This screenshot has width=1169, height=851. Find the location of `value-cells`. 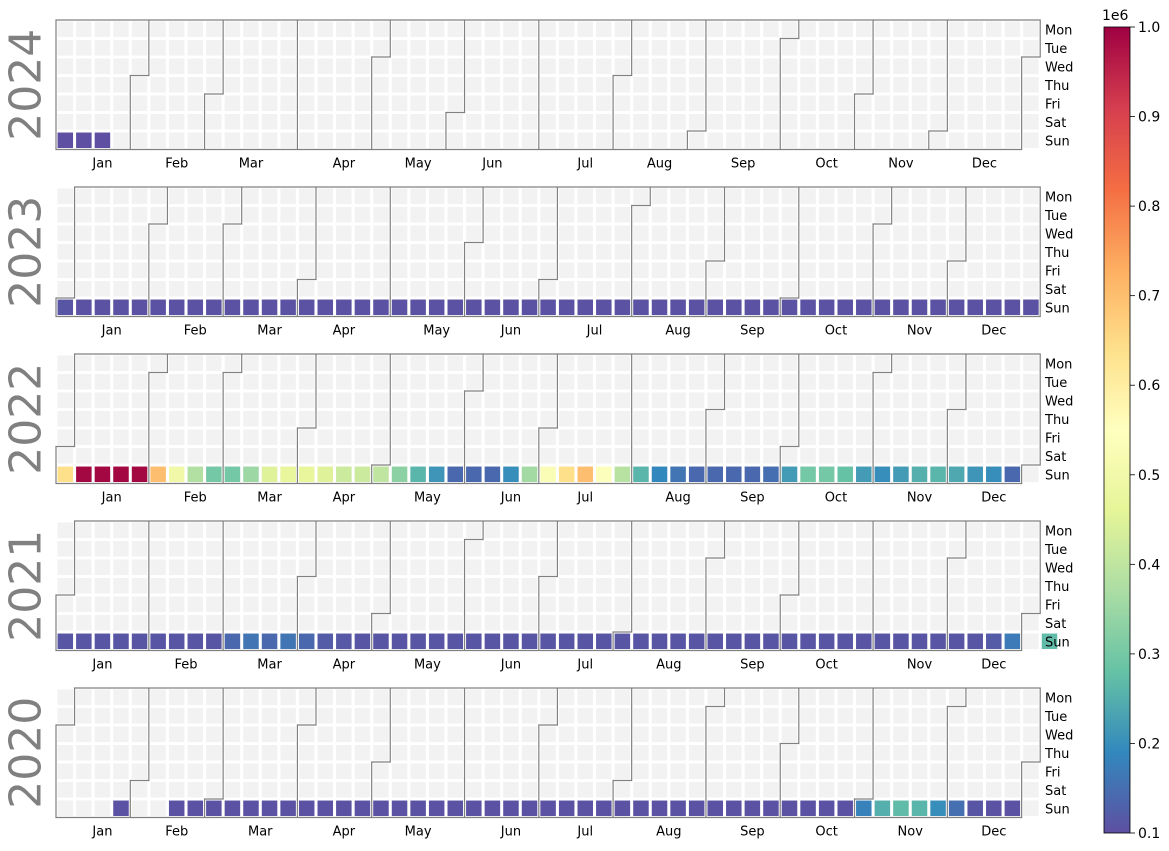

value-cells is located at coordinates (567, 808).